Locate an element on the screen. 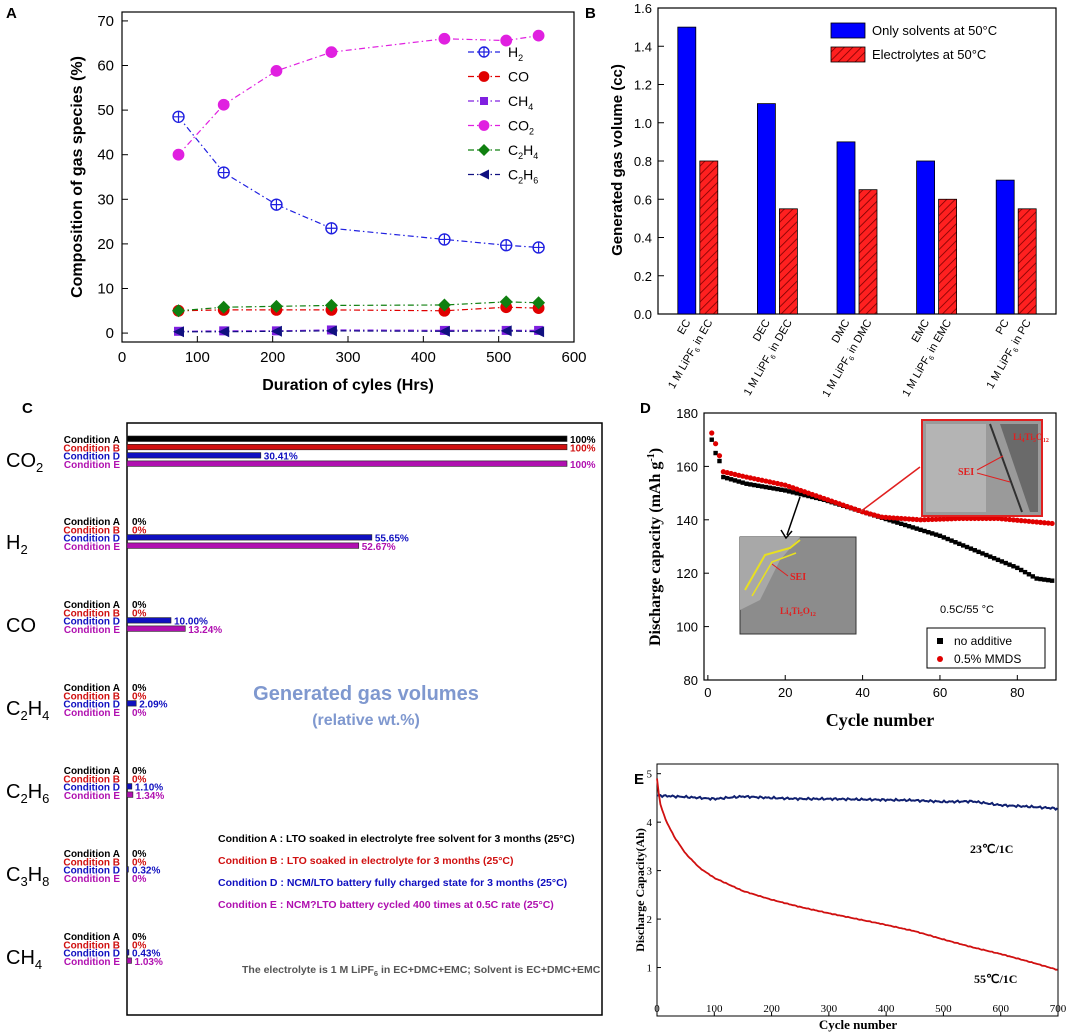  panel-a-xtick-label: 100 is located at coordinates (197, 357).